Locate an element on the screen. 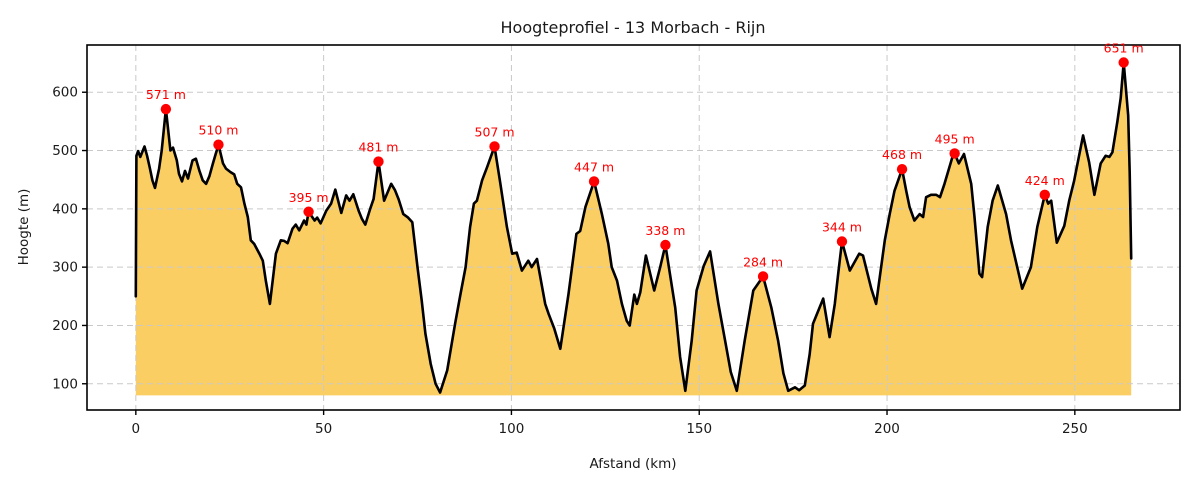  y-tick-label: 600 is located at coordinates (65, 93).